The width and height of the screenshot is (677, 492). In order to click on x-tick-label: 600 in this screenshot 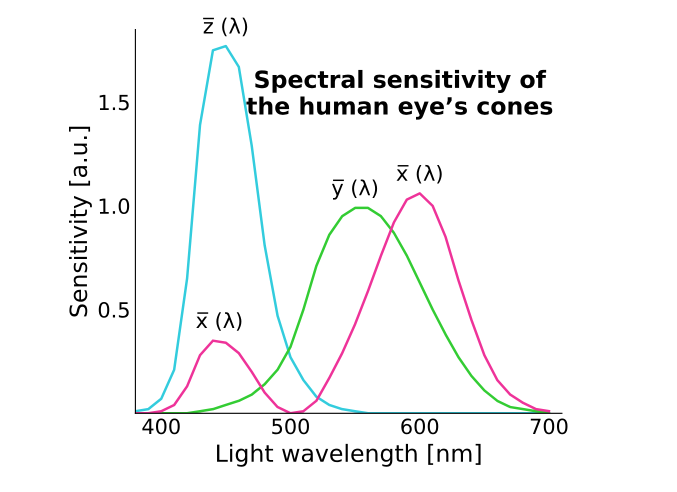, I will do `click(419, 426)`.